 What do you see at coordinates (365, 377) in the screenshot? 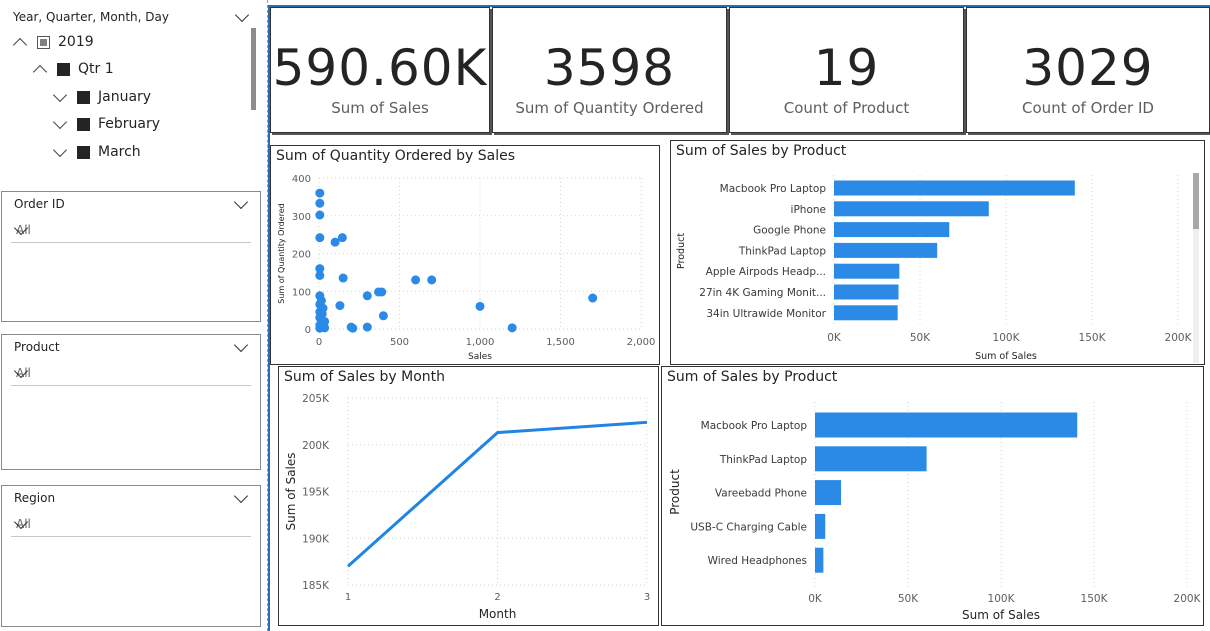
I see `chart-title: Sum of Sales by Month` at bounding box center [365, 377].